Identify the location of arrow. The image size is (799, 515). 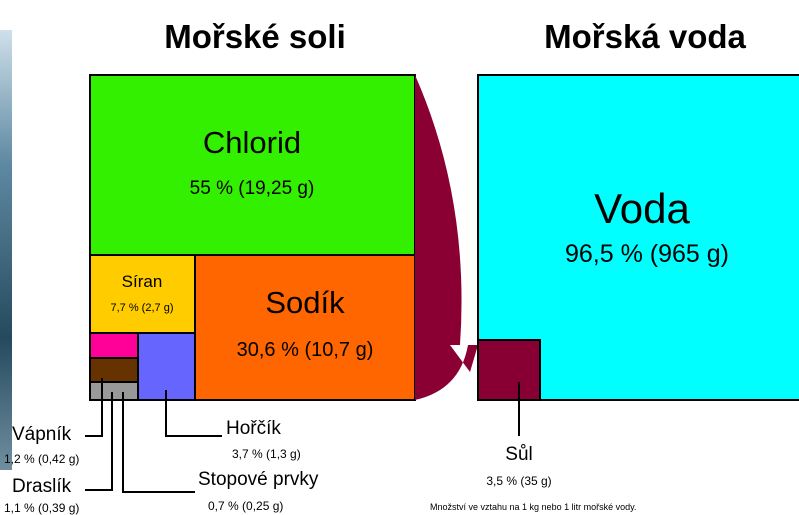
(446, 237).